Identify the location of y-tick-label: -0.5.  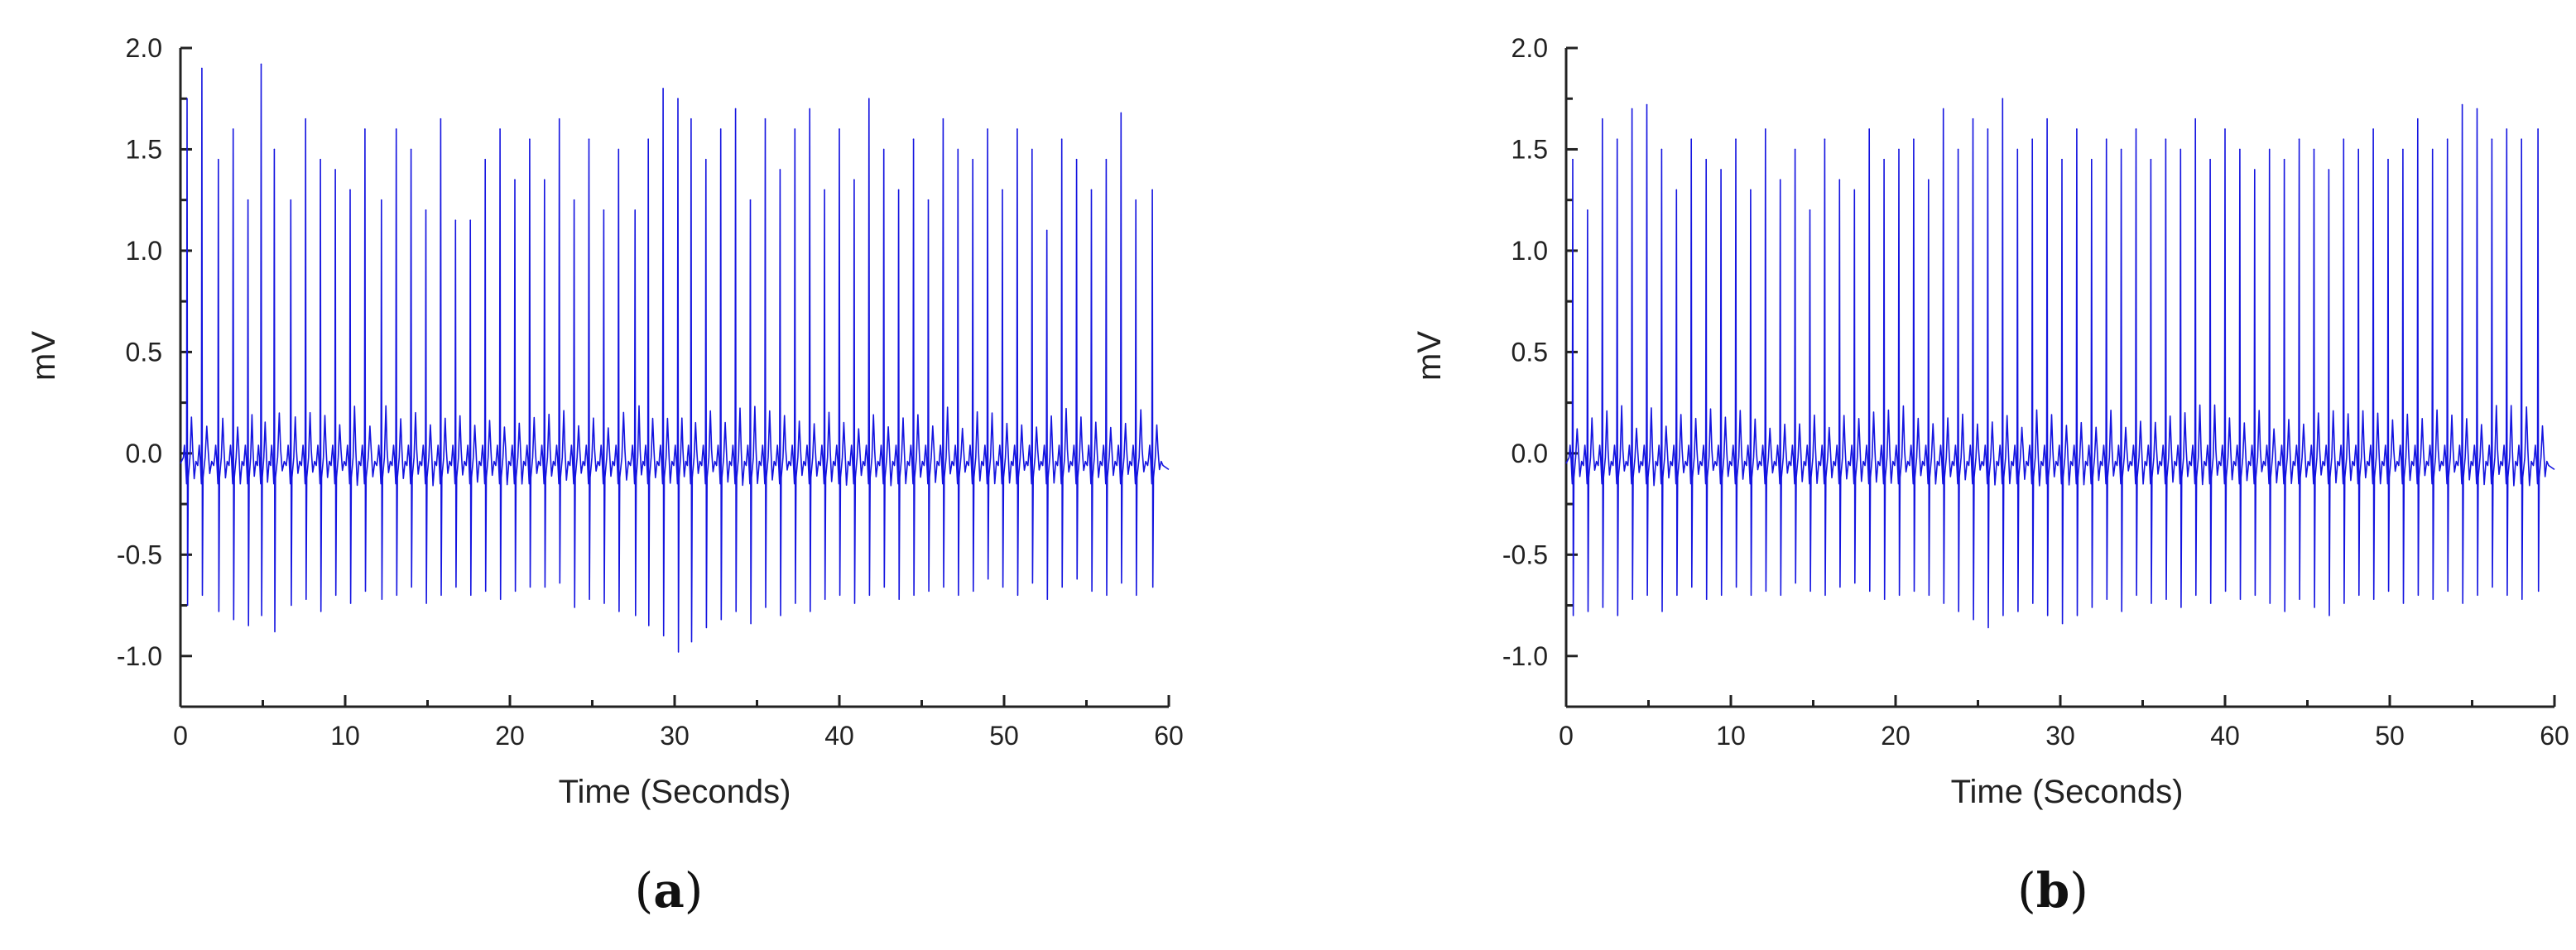
(139, 554).